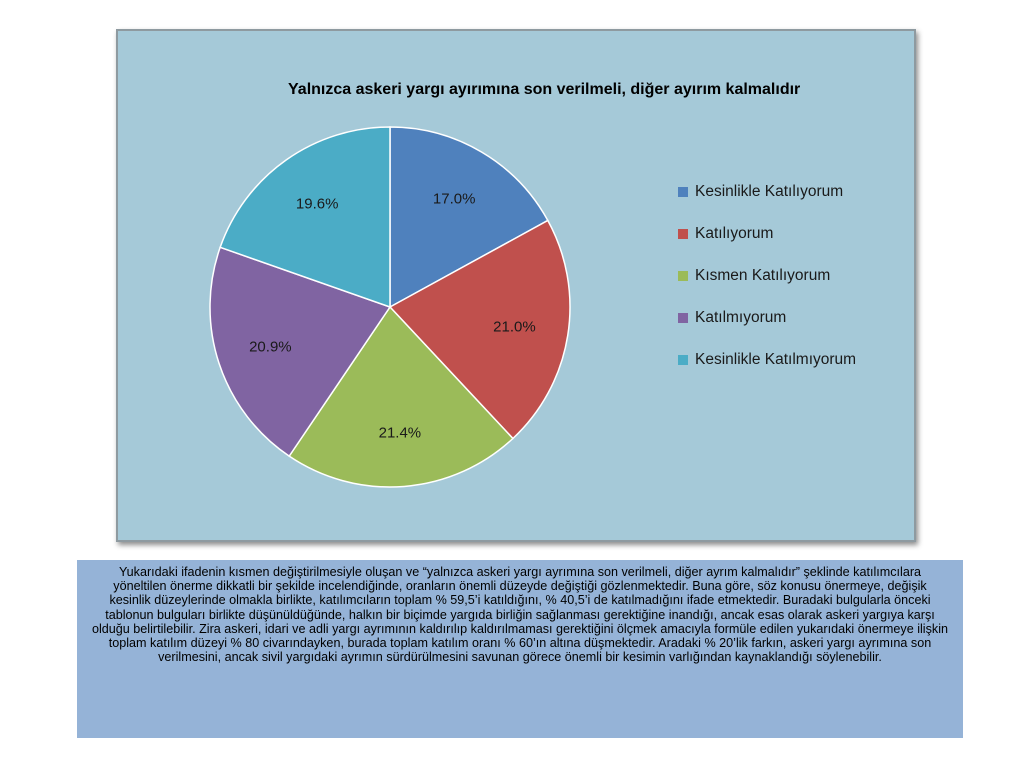 The width and height of the screenshot is (1024, 768). Describe the element at coordinates (270, 347) in the screenshot. I see `slice-label-4: 20.9%` at that location.